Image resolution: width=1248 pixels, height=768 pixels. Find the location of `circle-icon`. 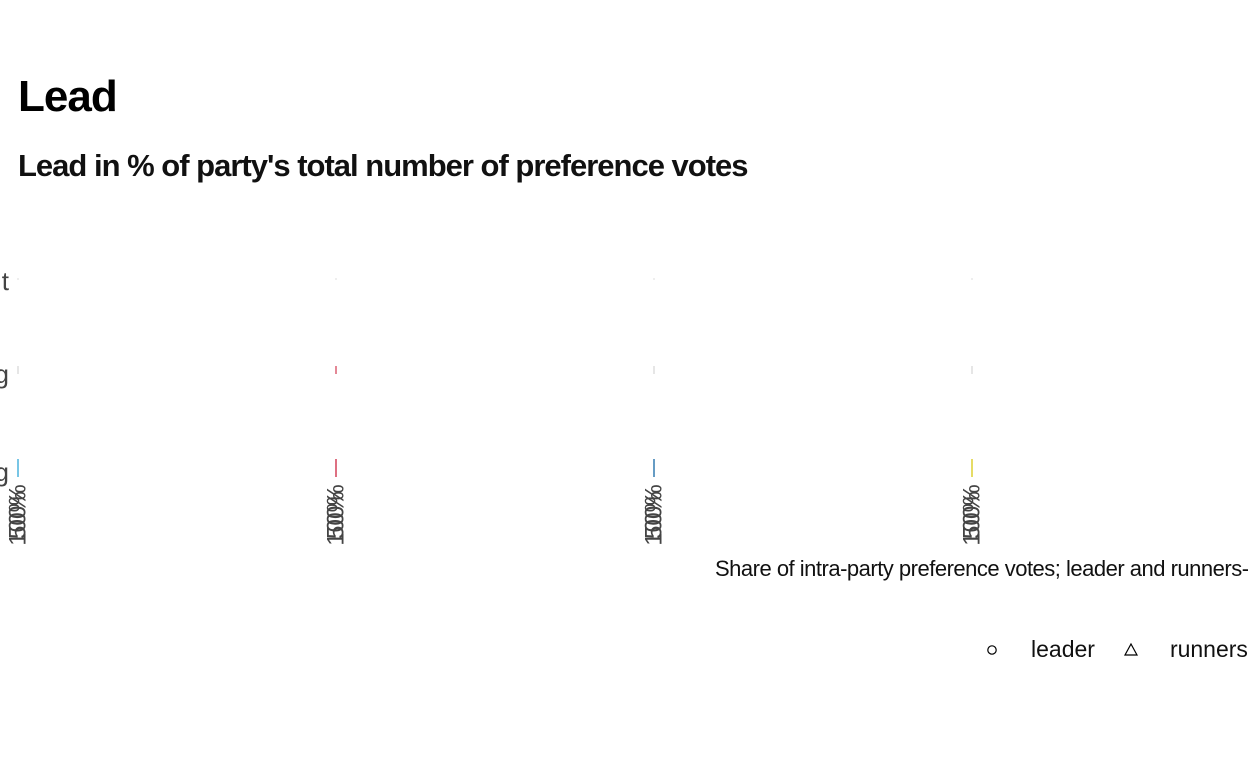

circle-icon is located at coordinates (992, 650).